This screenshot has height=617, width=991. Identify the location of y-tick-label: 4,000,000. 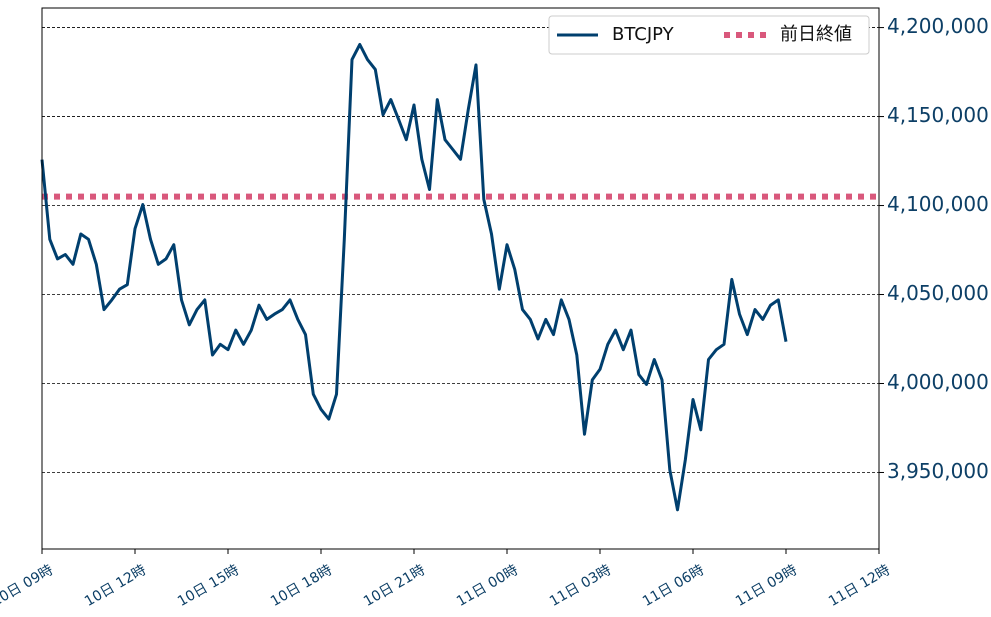
(938, 382).